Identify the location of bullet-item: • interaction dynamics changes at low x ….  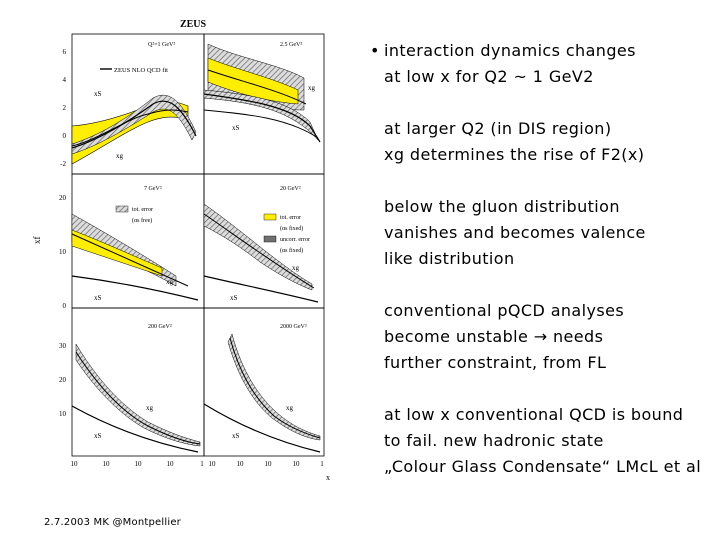
(536, 64).